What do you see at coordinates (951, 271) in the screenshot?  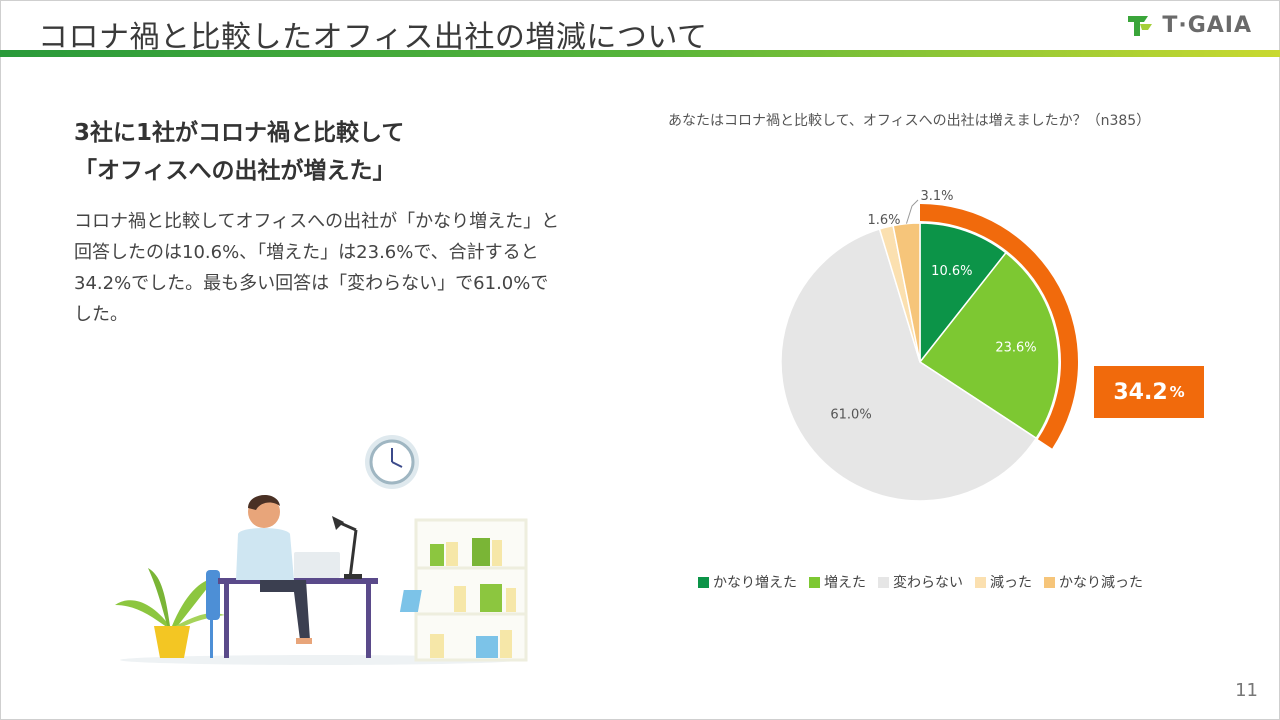 I see `pie-label-1: 10.6%` at bounding box center [951, 271].